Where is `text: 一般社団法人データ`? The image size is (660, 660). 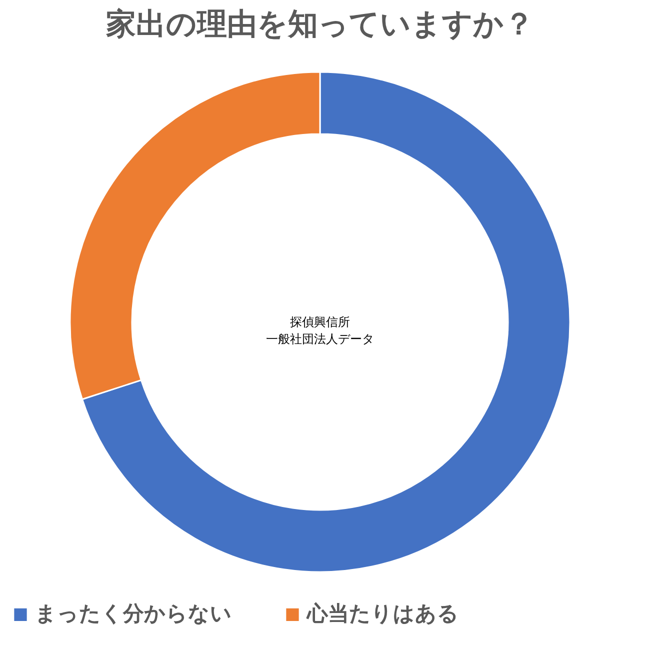
text: 一般社団法人データ is located at coordinates (320, 339).